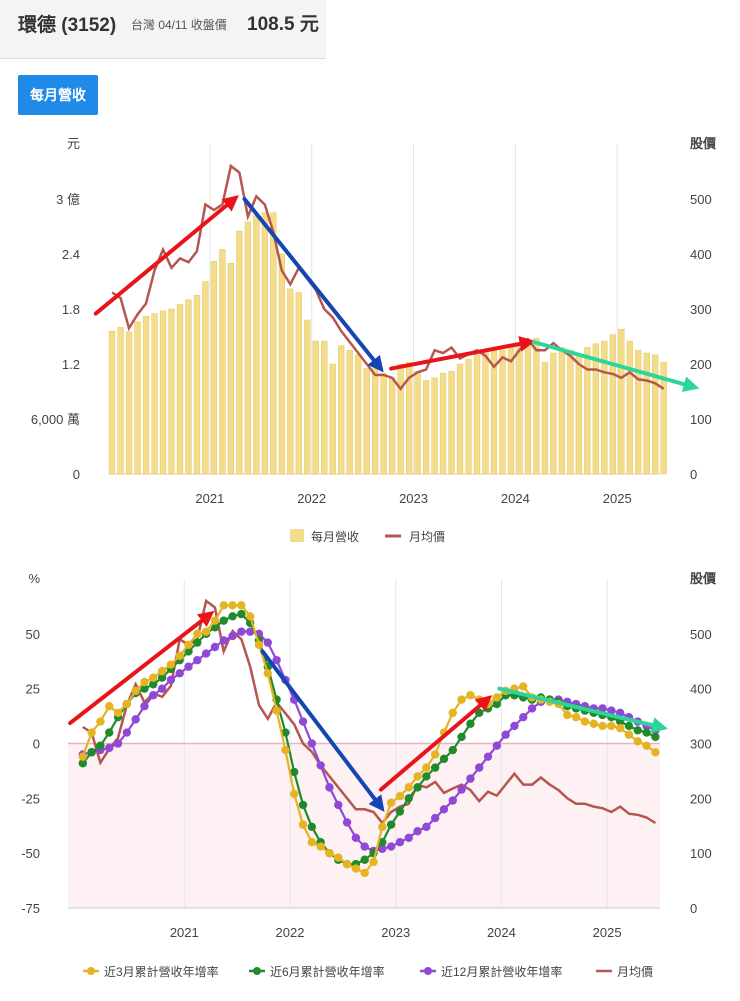  What do you see at coordinates (701, 798) in the screenshot?
I see `right-tick-label: 200` at bounding box center [701, 798].